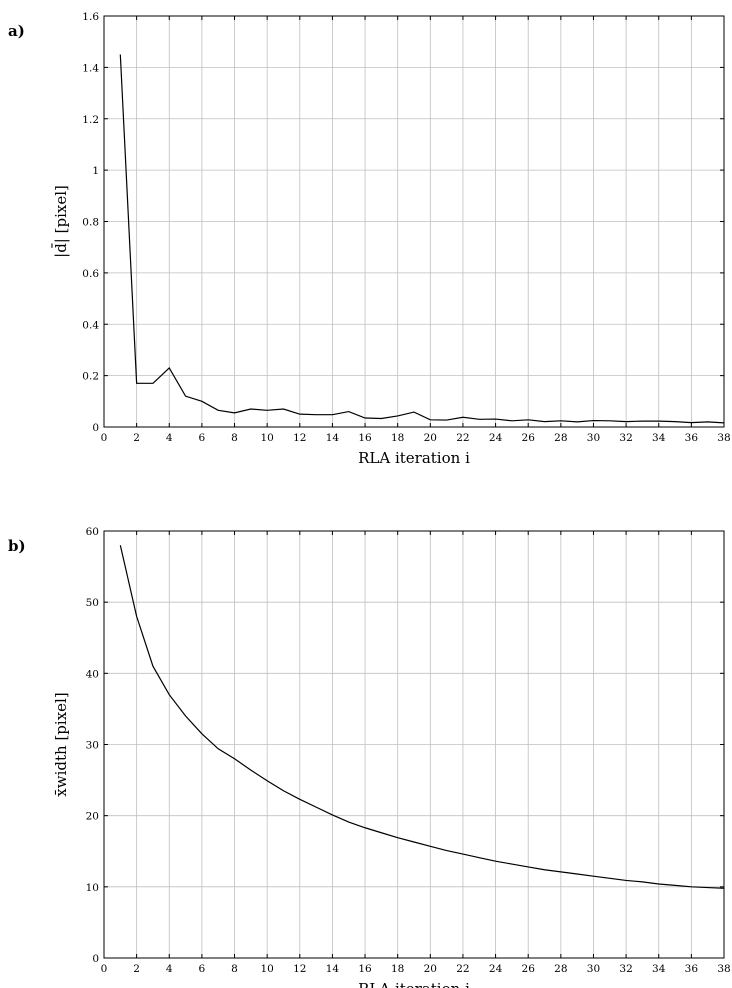 The height and width of the screenshot is (988, 732). Describe the element at coordinates (95, 171) in the screenshot. I see `y-tick-label: 1` at that location.